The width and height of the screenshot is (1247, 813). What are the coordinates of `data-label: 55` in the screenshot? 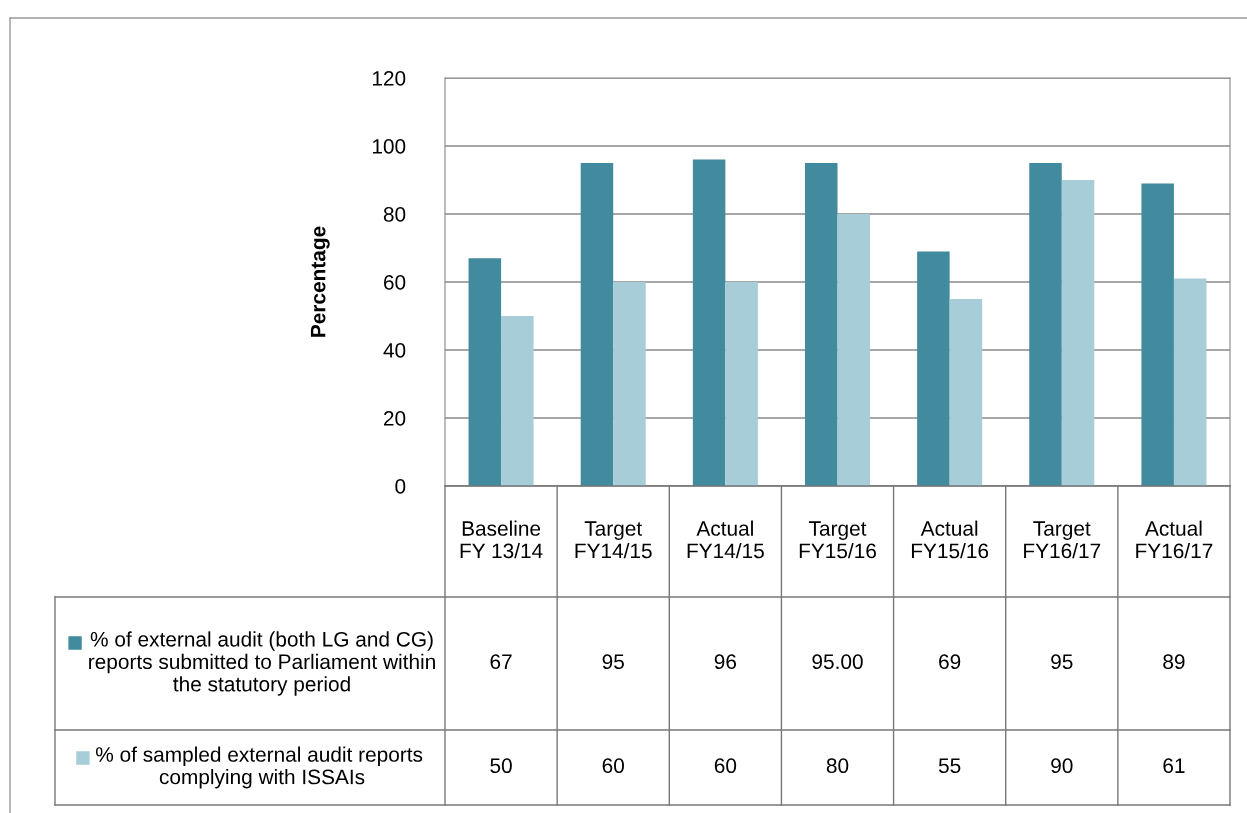 It's located at (949, 766).